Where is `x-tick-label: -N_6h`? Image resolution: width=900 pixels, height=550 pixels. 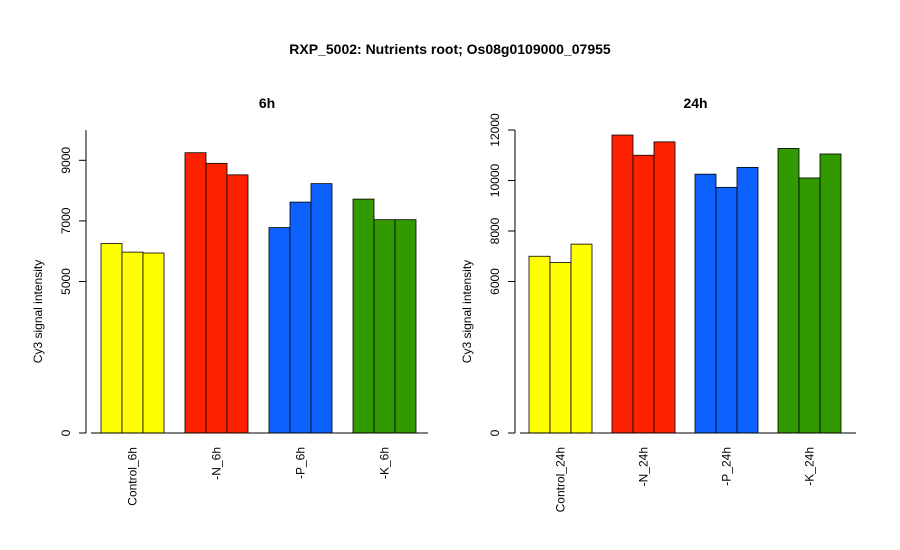 x-tick-label: -N_6h is located at coordinates (217, 463).